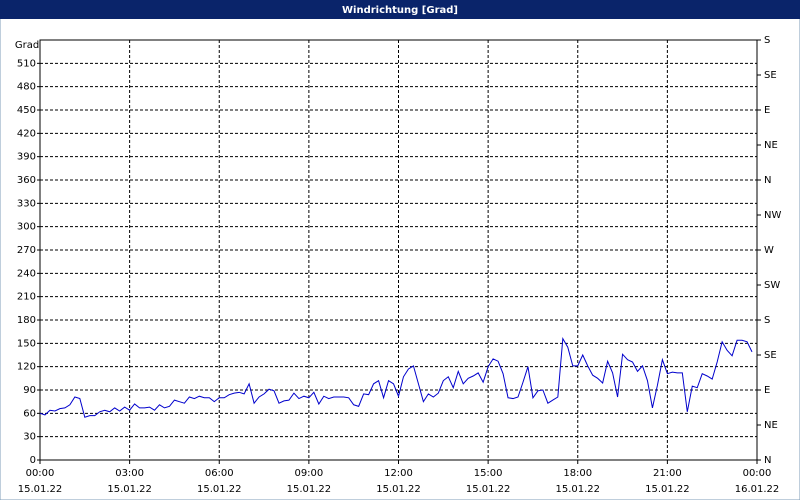 This screenshot has height=500, width=800. I want to click on y2-tick-label: W, so click(769, 250).